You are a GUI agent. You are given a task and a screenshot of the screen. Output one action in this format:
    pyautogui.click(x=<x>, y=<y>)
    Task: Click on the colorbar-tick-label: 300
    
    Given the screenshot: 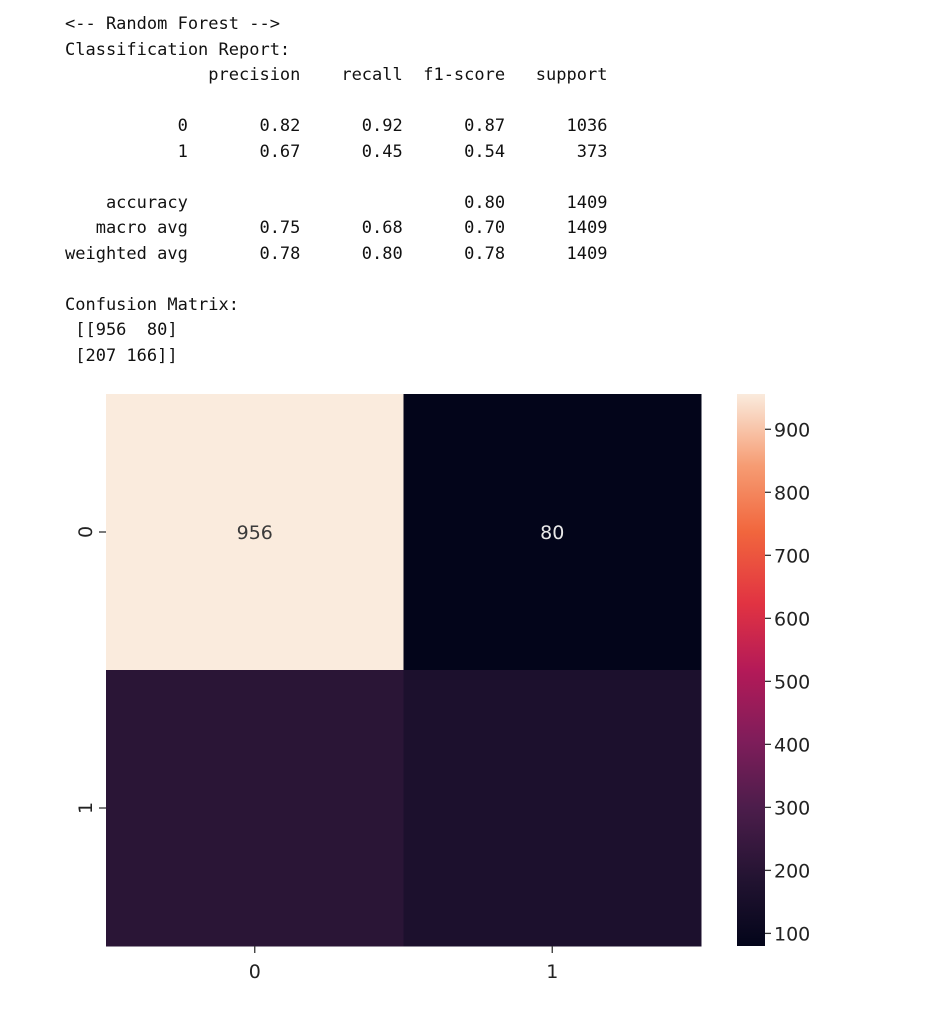 What is the action you would take?
    pyautogui.click(x=792, y=808)
    